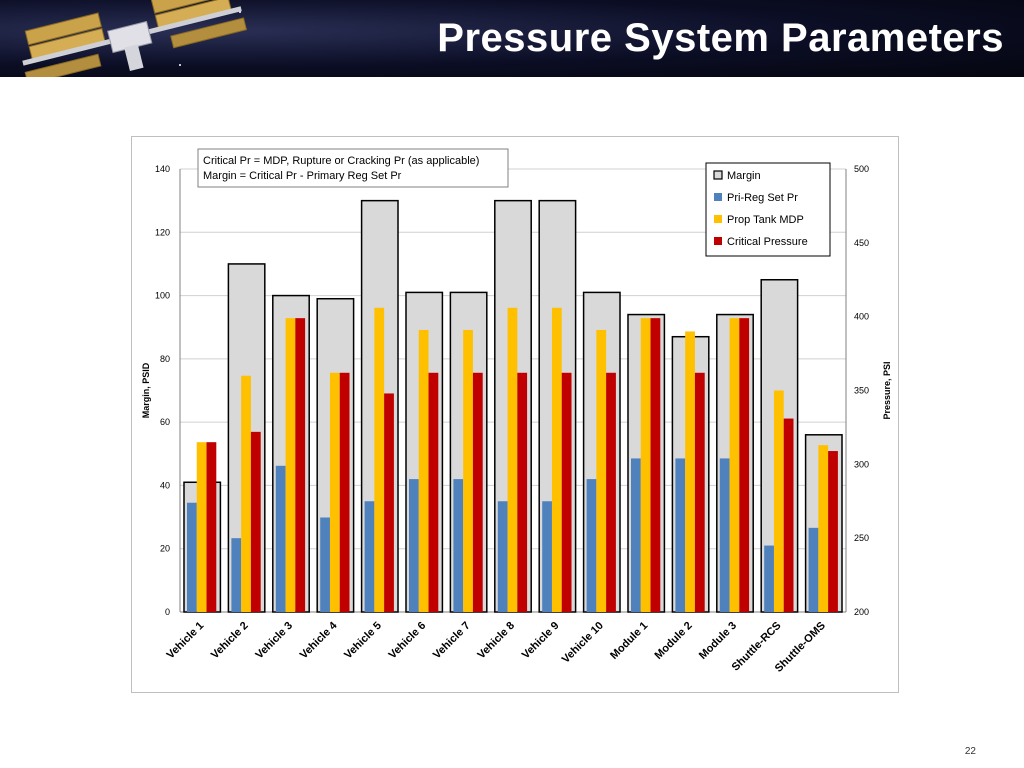  What do you see at coordinates (230, 641) in the screenshot?
I see `x-tick-label: Vehicle 2` at bounding box center [230, 641].